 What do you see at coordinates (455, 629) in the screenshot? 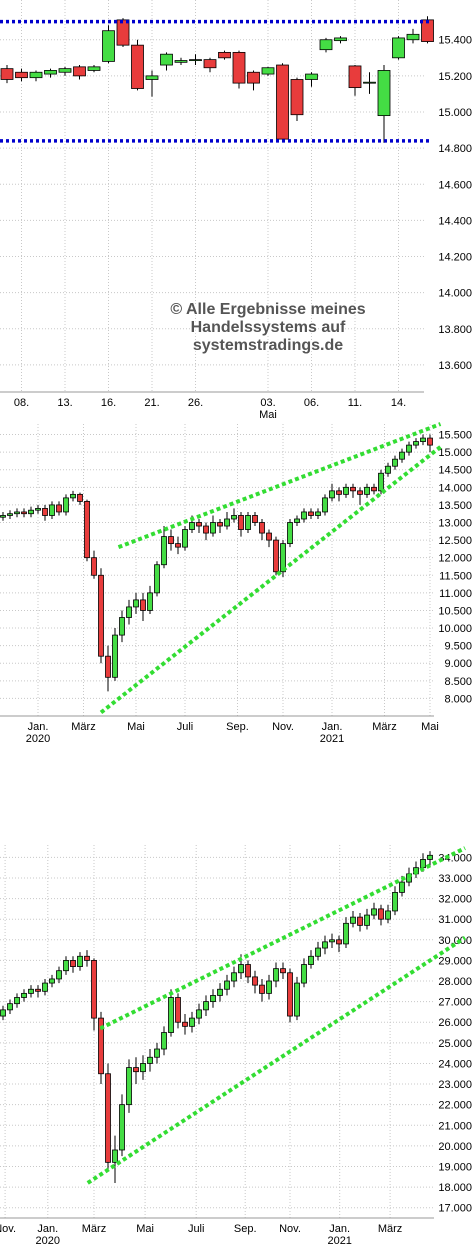
I see `y-tick-label: 10.000` at bounding box center [455, 629].